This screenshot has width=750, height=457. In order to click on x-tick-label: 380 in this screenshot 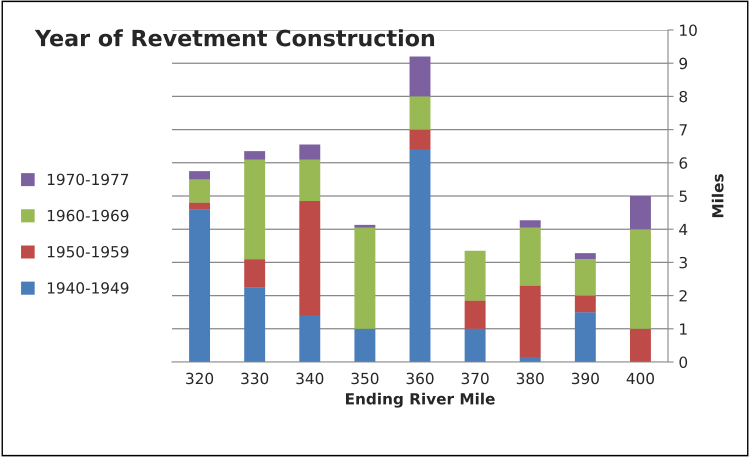, I will do `click(530, 378)`.